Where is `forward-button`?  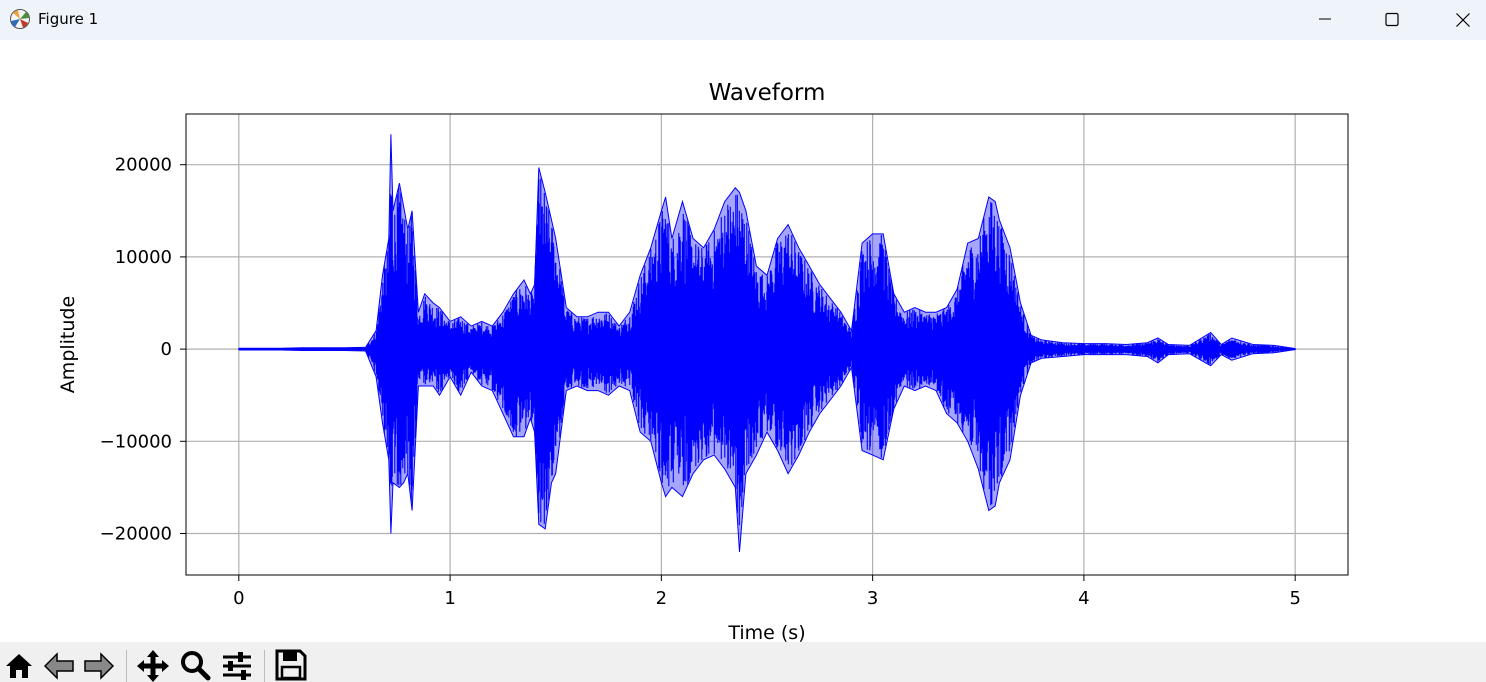 forward-button is located at coordinates (99, 665).